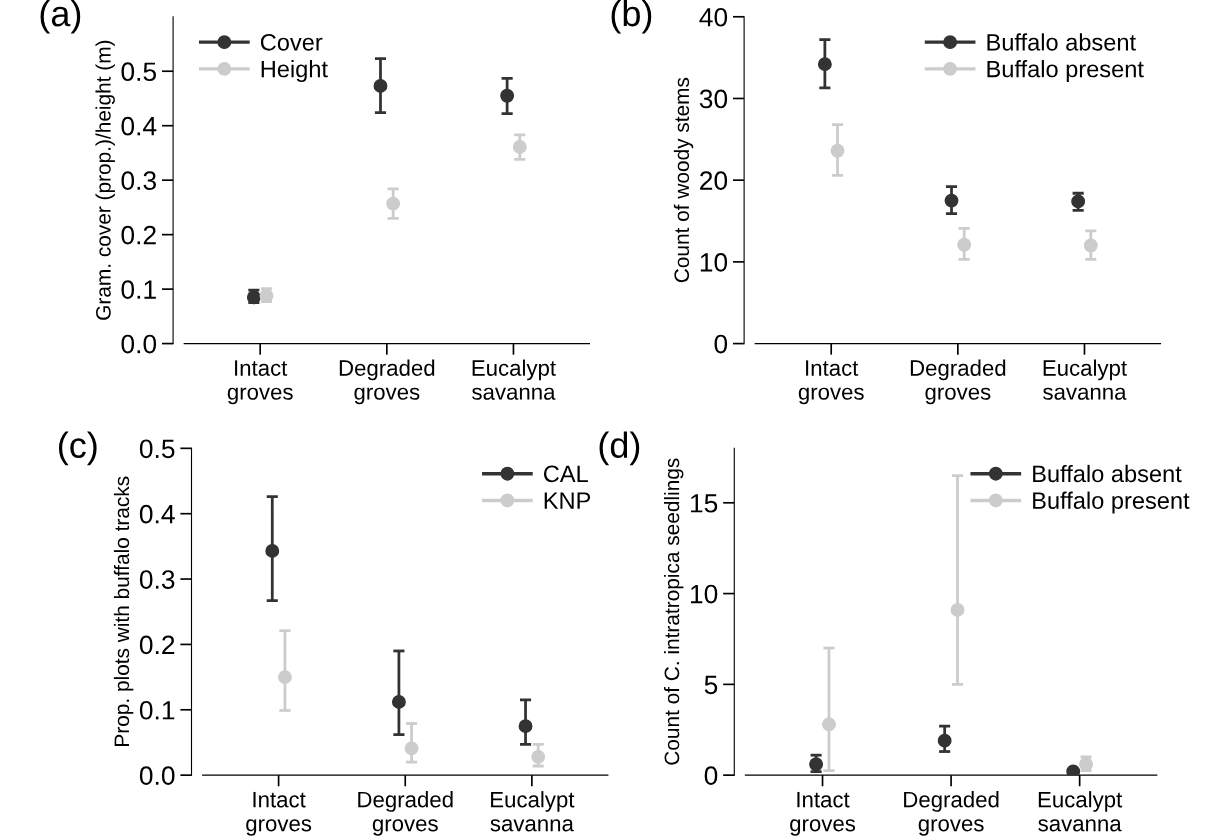 This screenshot has width=1228, height=838. I want to click on chart-title: (d), so click(619, 448).